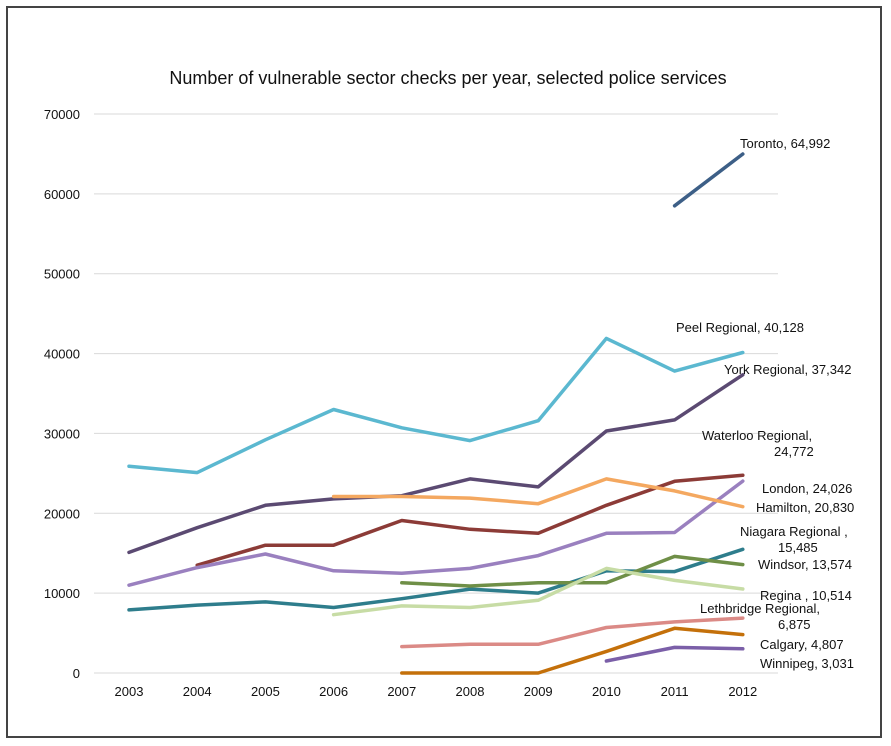  What do you see at coordinates (401, 691) in the screenshot?
I see `x-tick-label: 2007` at bounding box center [401, 691].